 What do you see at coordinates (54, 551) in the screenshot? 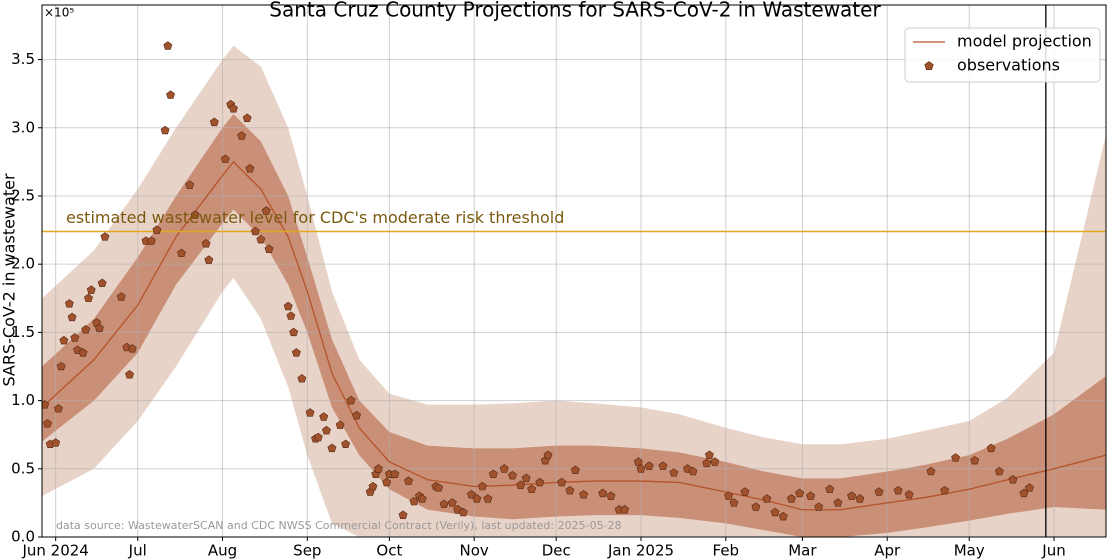
I see `x-tick-label: Jun 2024` at bounding box center [54, 551].